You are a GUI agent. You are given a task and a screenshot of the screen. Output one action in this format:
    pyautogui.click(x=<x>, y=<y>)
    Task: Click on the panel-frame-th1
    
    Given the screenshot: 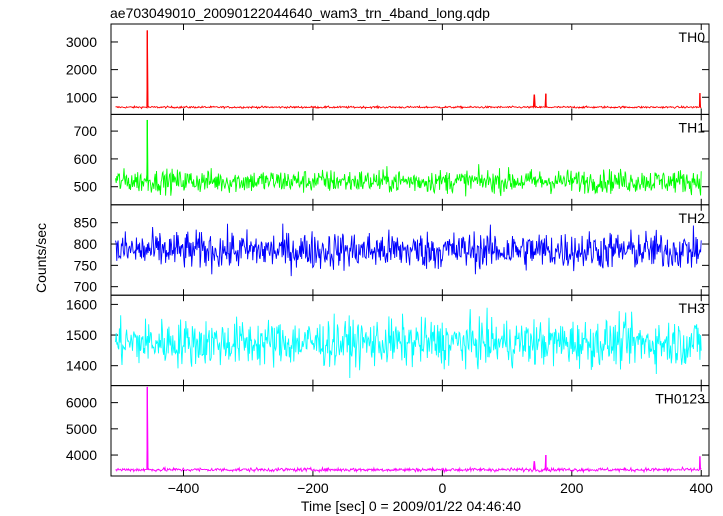 What is the action you would take?
    pyautogui.click(x=410, y=159)
    